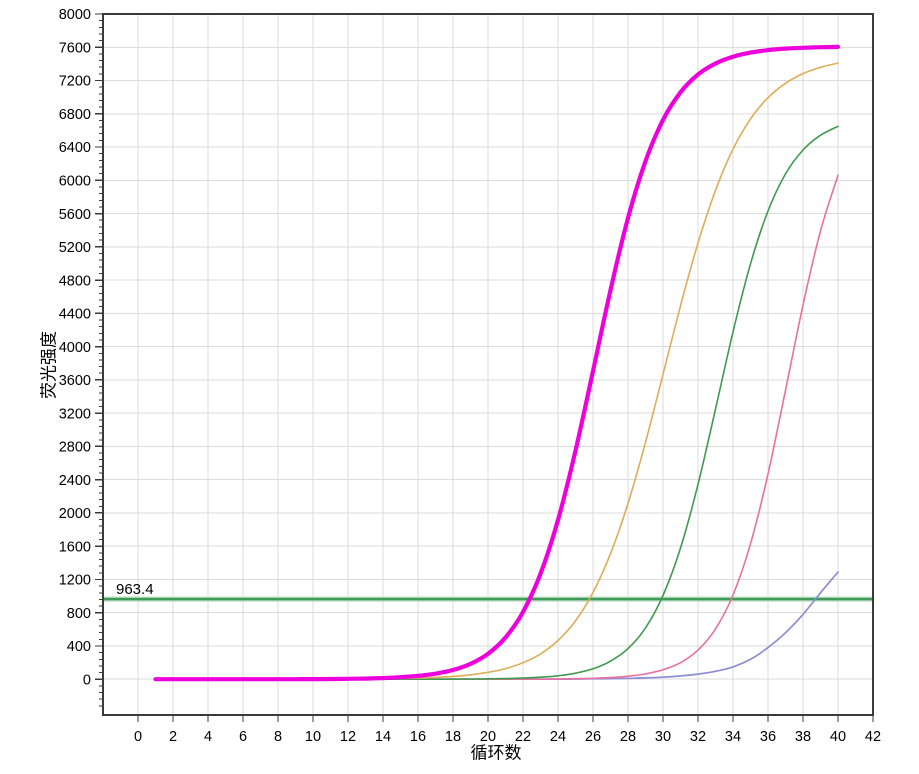 This screenshot has width=919, height=774. What do you see at coordinates (383, 737) in the screenshot?
I see `x-tick-label: 14` at bounding box center [383, 737].